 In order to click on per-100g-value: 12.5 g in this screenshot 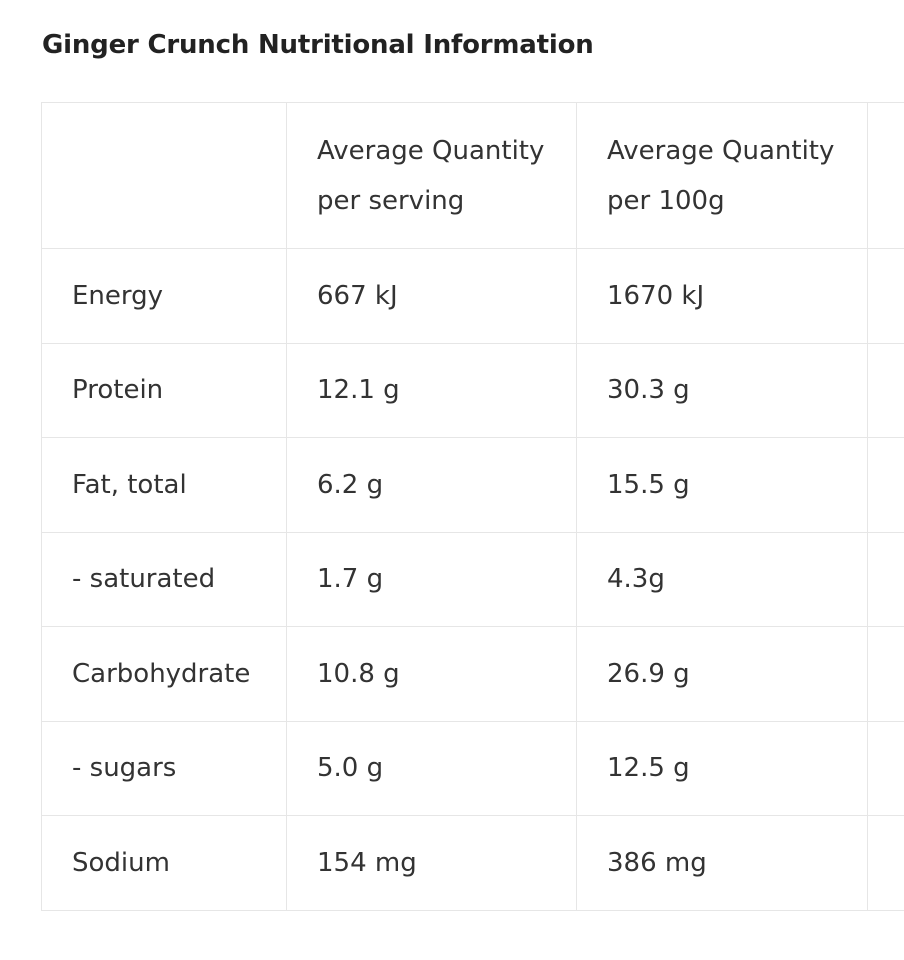, I will do `click(722, 768)`.